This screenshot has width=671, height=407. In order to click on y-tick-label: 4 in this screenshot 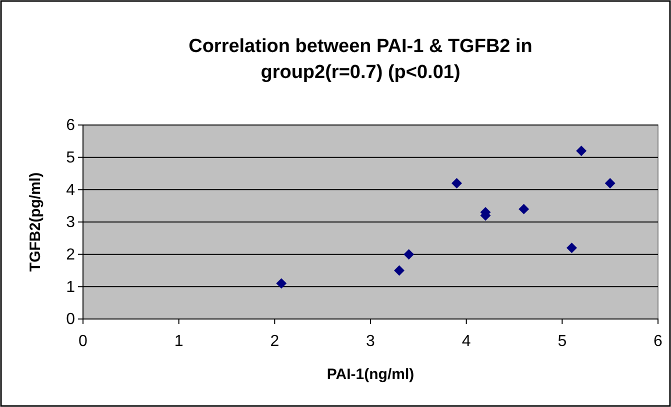, I will do `click(71, 190)`.